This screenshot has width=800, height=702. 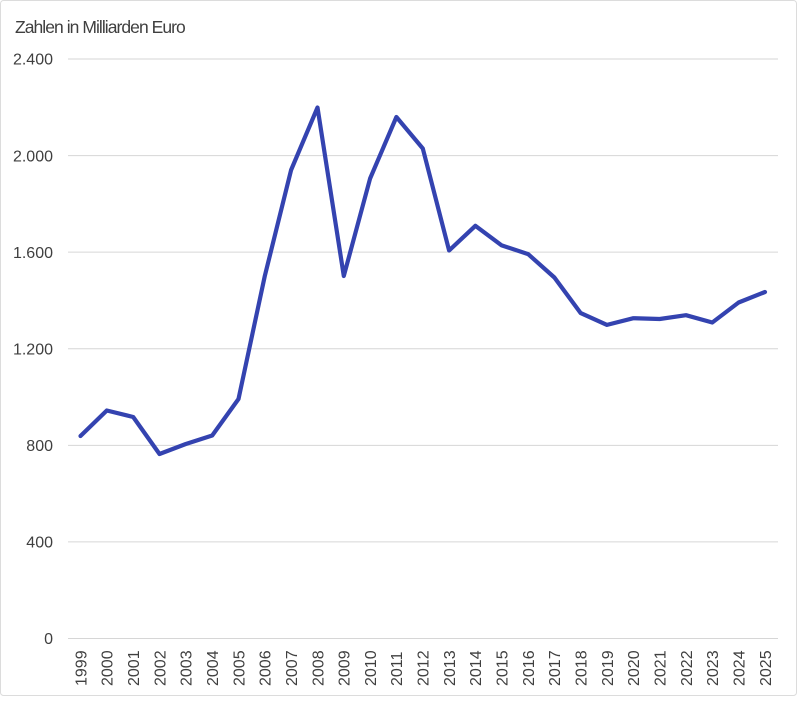 What do you see at coordinates (687, 668) in the screenshot?
I see `svg-text: 2022` at bounding box center [687, 668].